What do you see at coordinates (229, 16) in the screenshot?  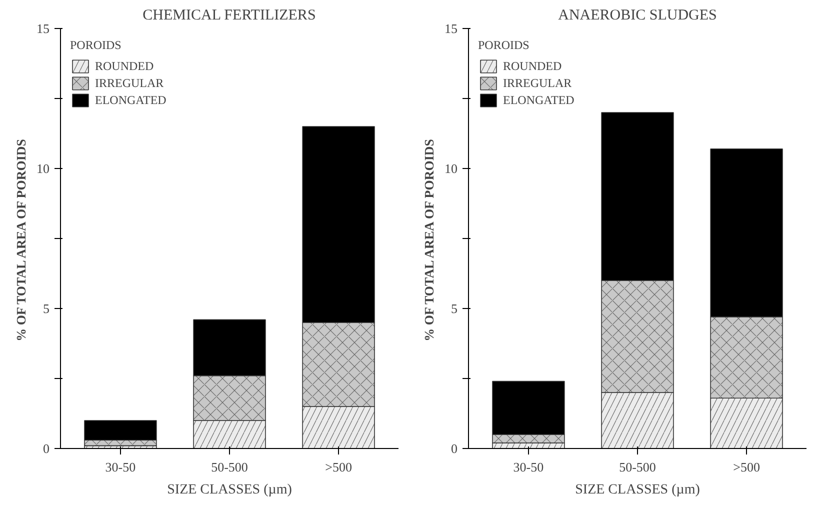 I see `chart-title: CHEMICAL FERTILIZERS` at bounding box center [229, 16].